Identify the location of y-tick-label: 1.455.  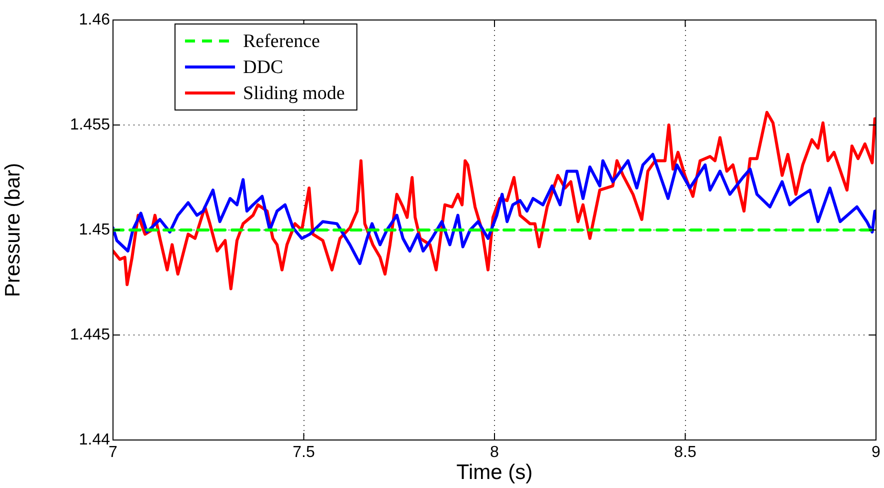
(90, 125).